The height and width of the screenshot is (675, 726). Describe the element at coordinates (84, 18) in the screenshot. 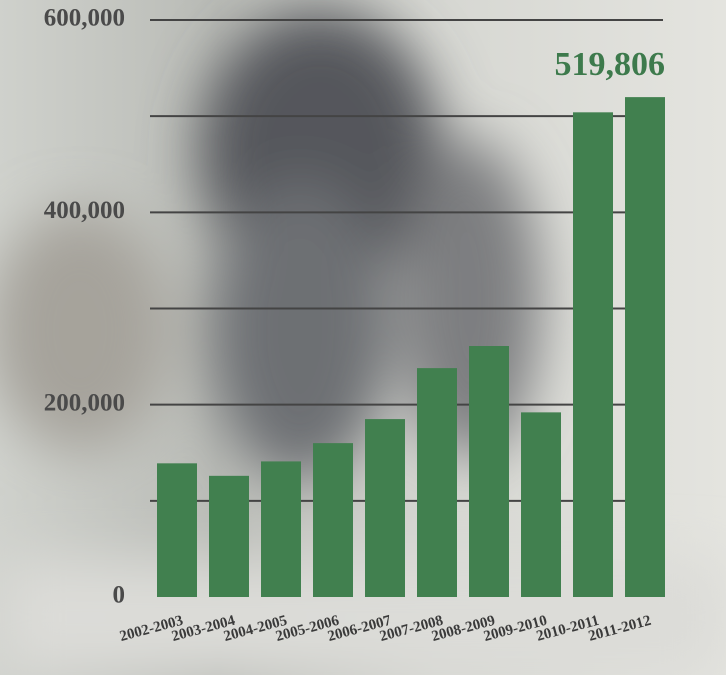

I see `y-tick-label: 600,000` at that location.